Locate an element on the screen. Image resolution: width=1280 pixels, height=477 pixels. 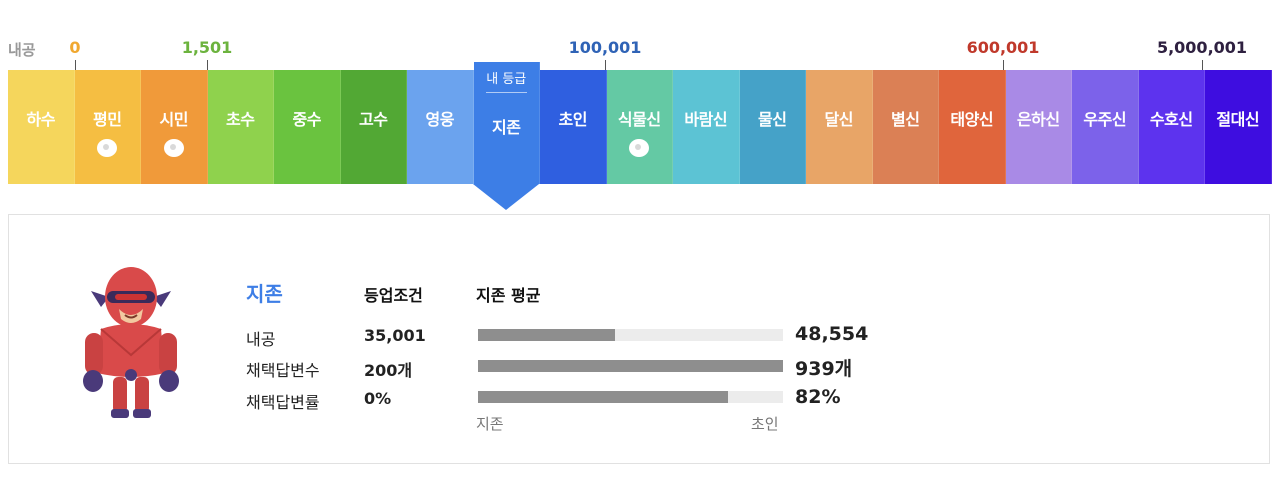
row-label-naegong: 내공 is located at coordinates (261, 339).